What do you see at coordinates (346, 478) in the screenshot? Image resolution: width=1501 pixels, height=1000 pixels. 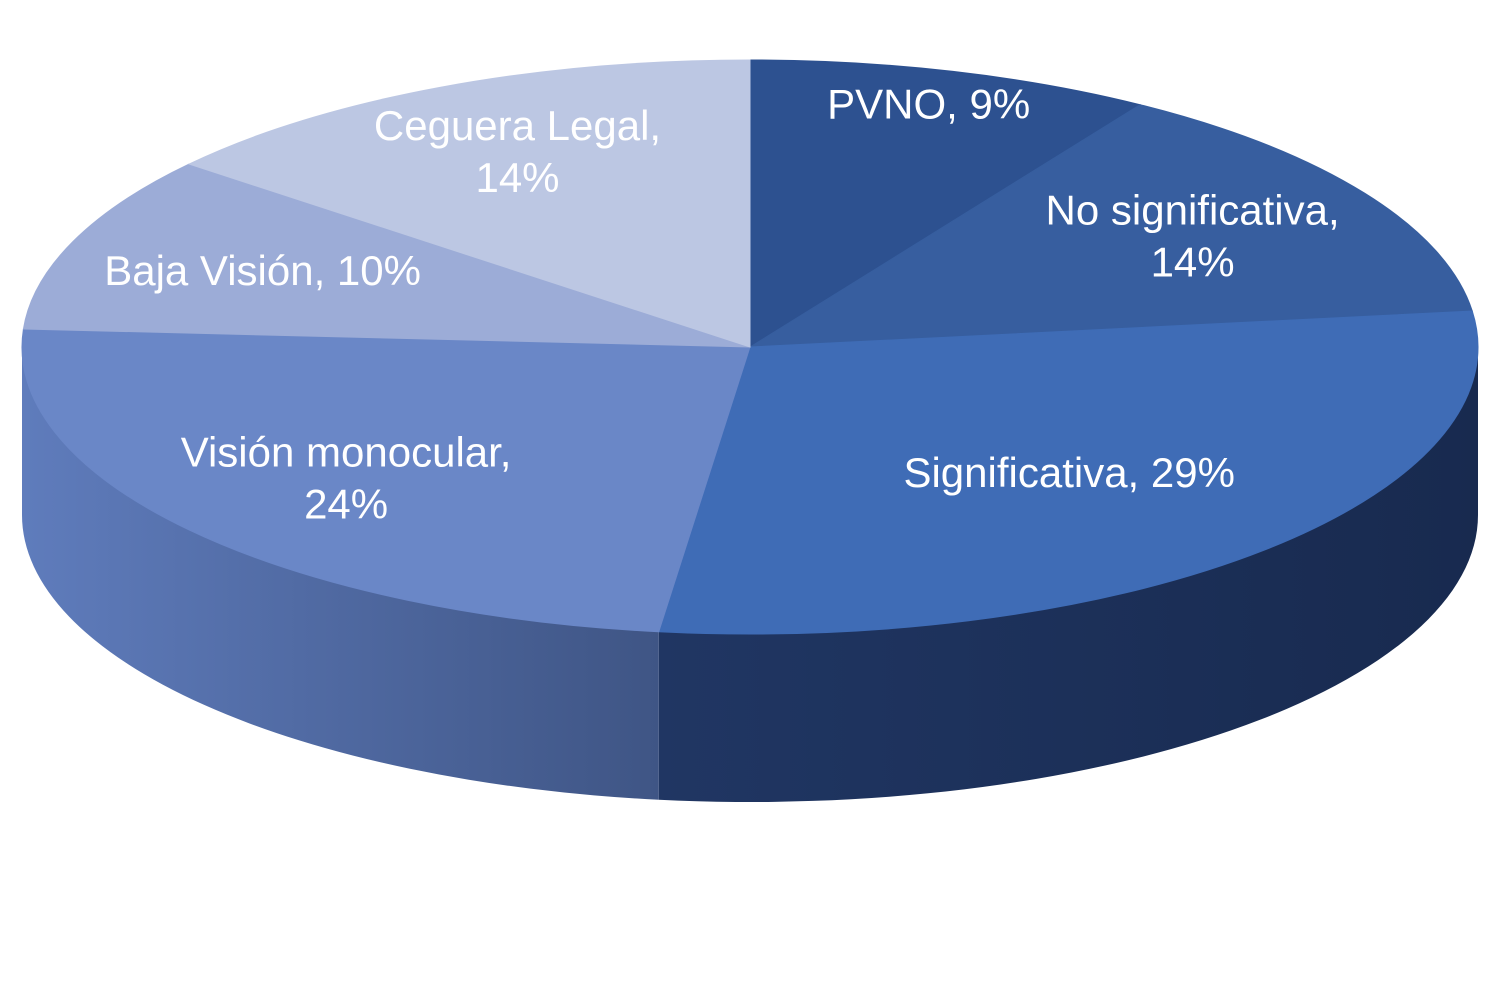 I see `data-label-visi-n-monocular: Visión monocular, 24%` at bounding box center [346, 478].